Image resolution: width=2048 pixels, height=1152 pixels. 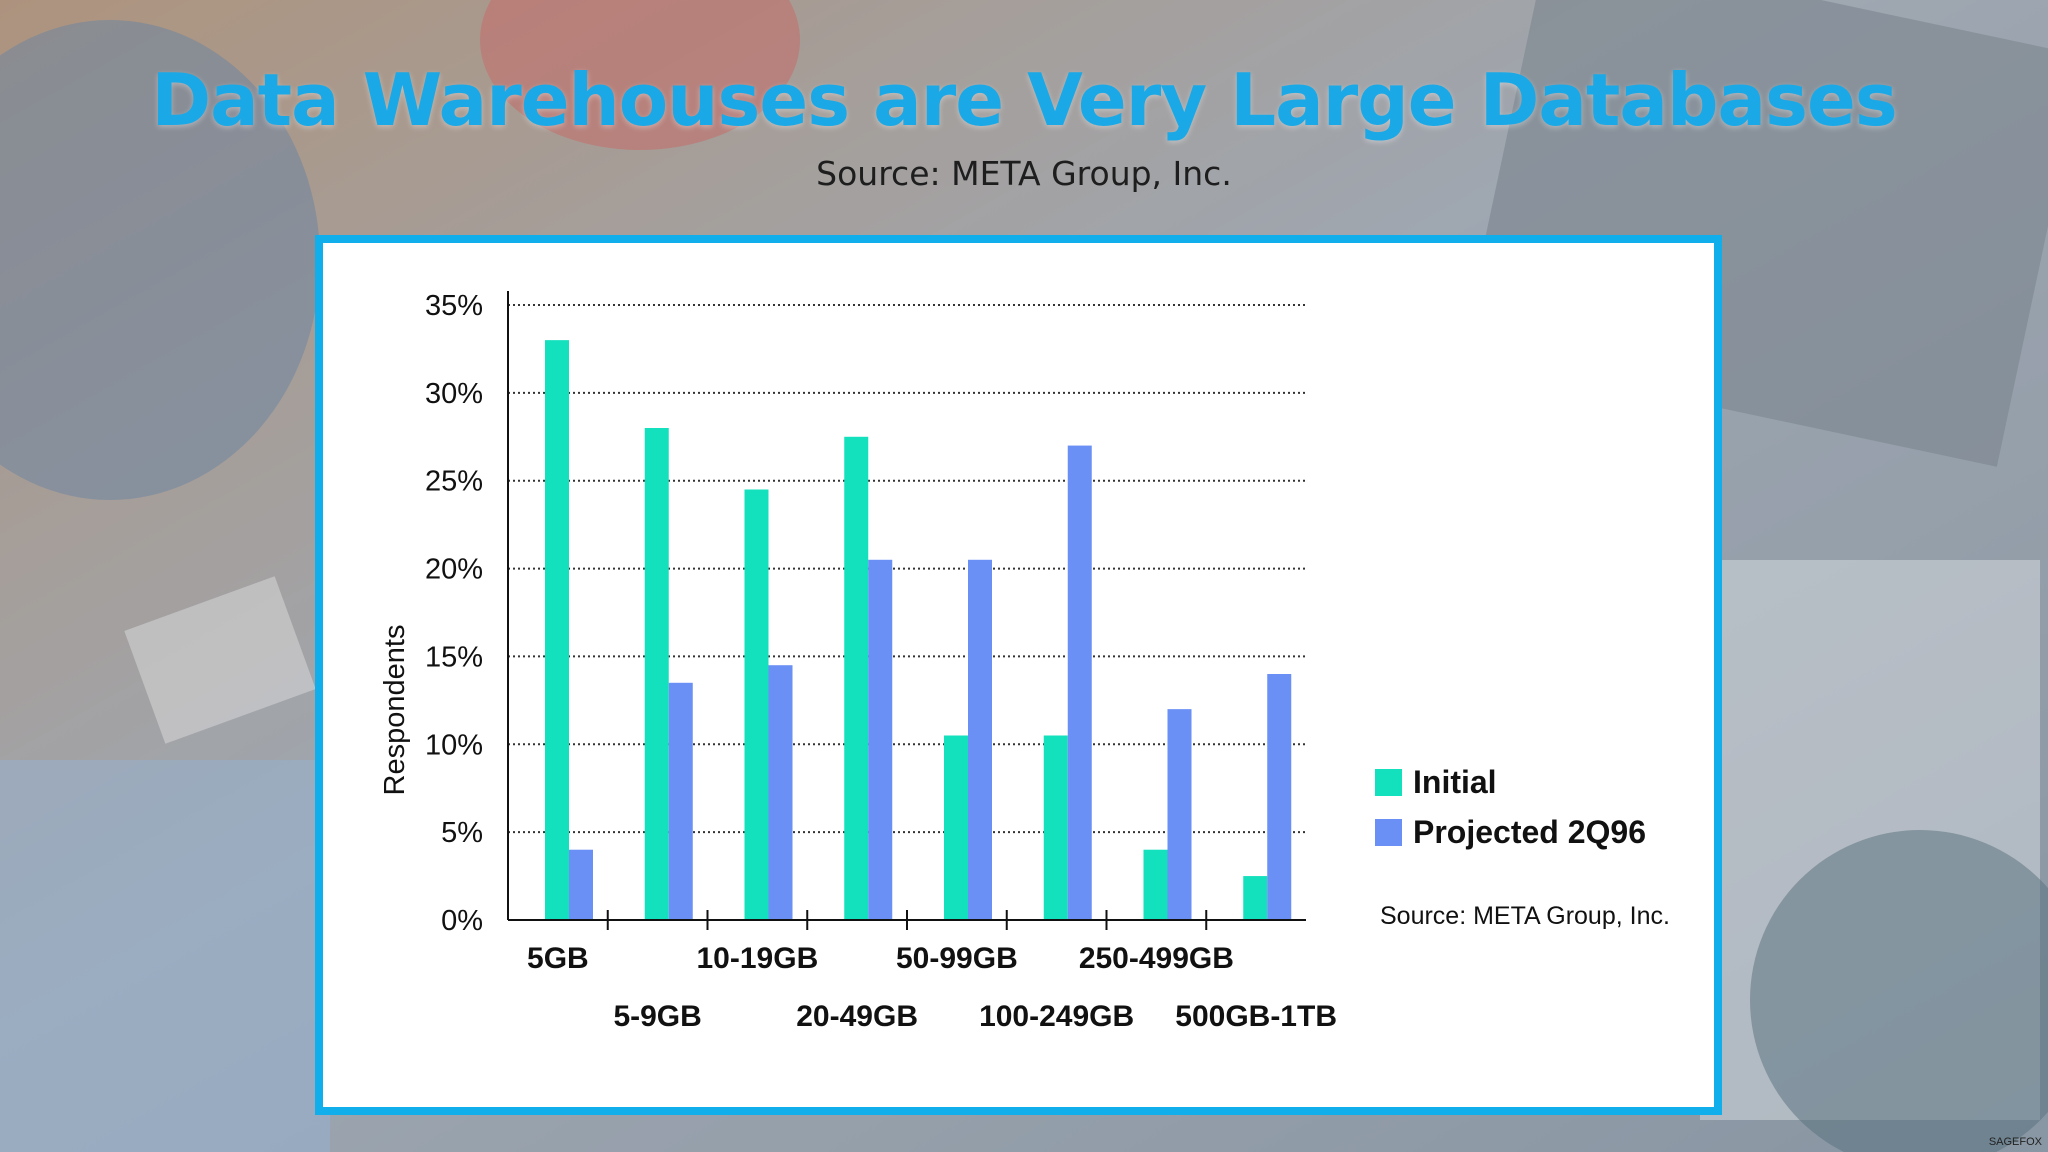 I want to click on slide-title: Data Warehouses are Very Large Databases, so click(x=1024, y=100).